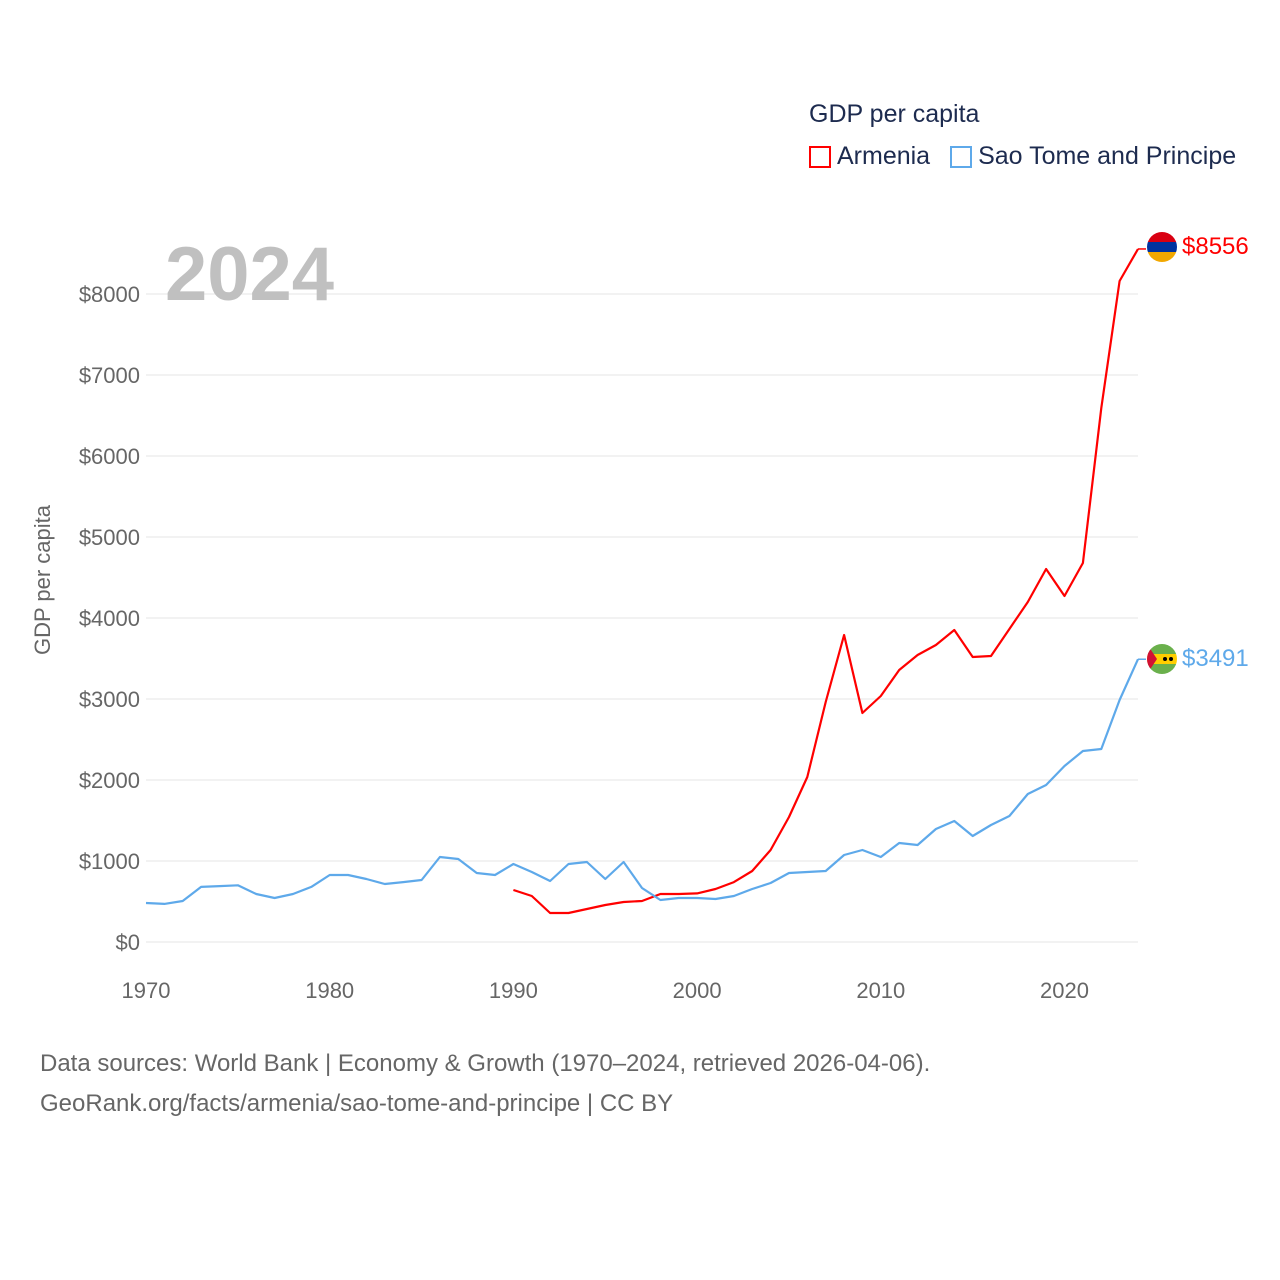  What do you see at coordinates (1215, 658) in the screenshot?
I see `sao-tome-end-label: $3491` at bounding box center [1215, 658].